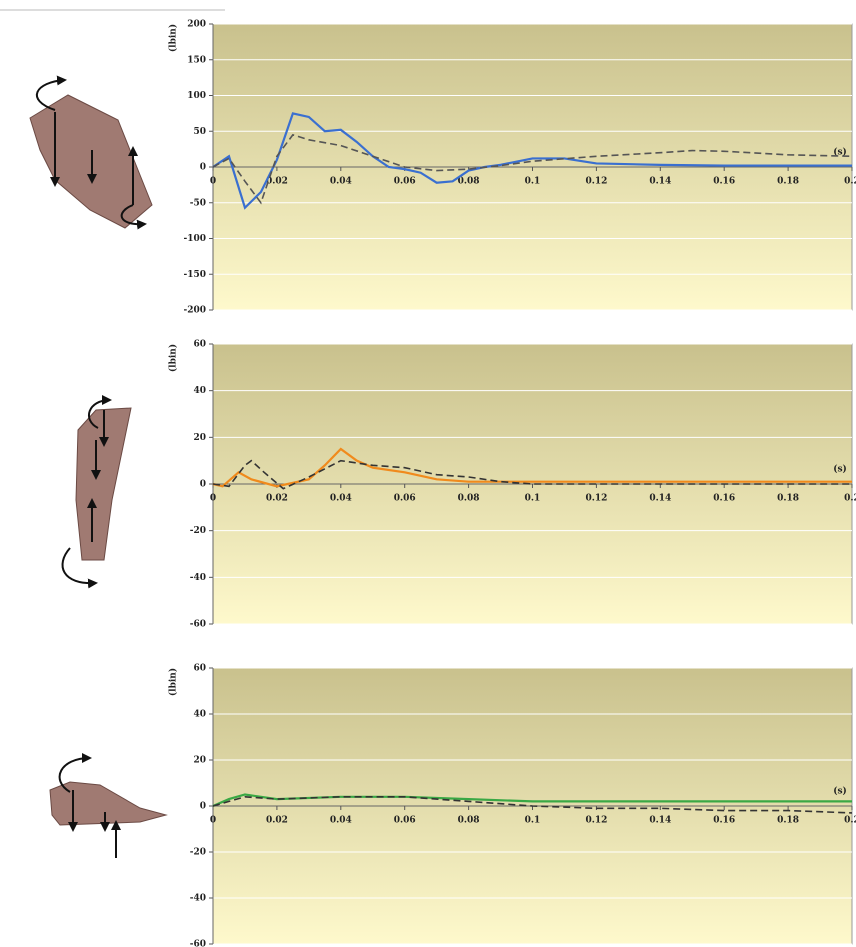 This screenshot has width=856, height=947. Describe the element at coordinates (196, 25) in the screenshot. I see `y-tick-label: 200` at that location.